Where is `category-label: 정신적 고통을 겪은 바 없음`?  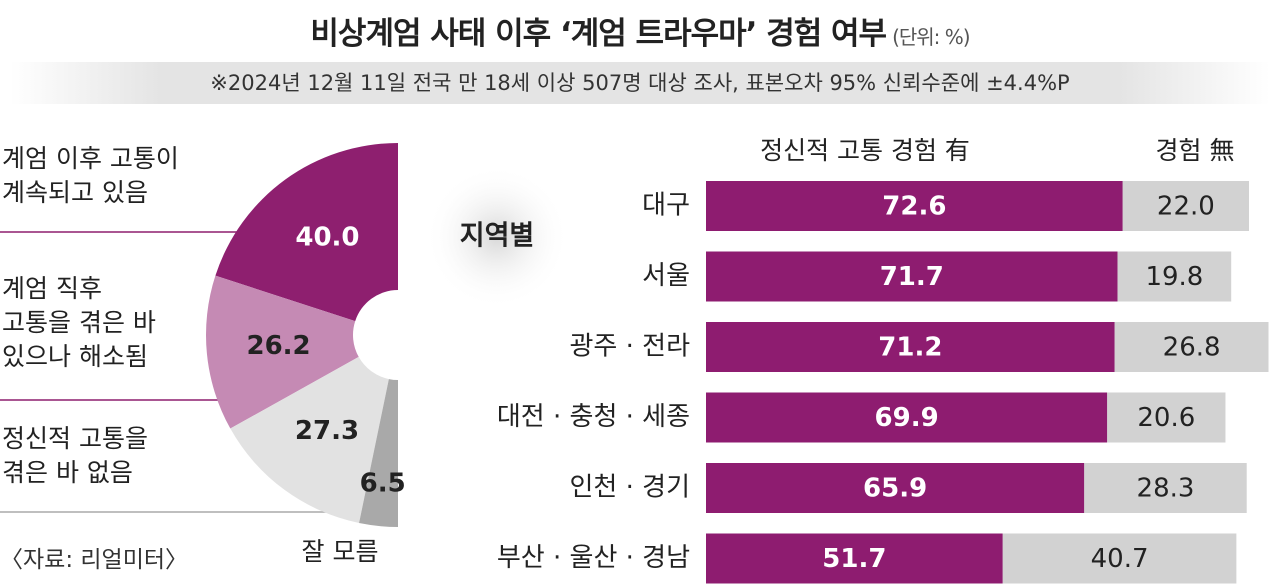
category-label: 정신적 고통을 겪은 바 없음 is located at coordinates (75, 455).